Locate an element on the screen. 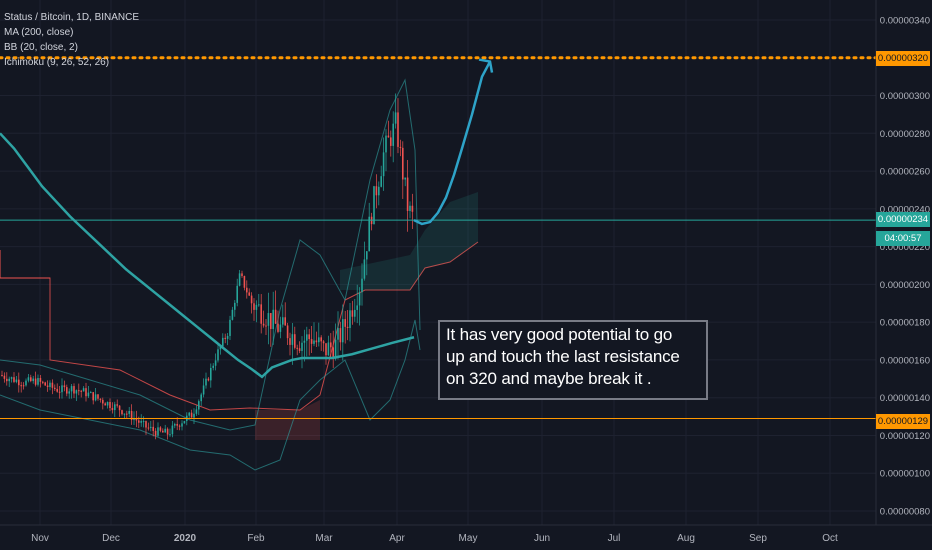 The image size is (932, 550). y-tick-label: 0.00000340 is located at coordinates (905, 21).